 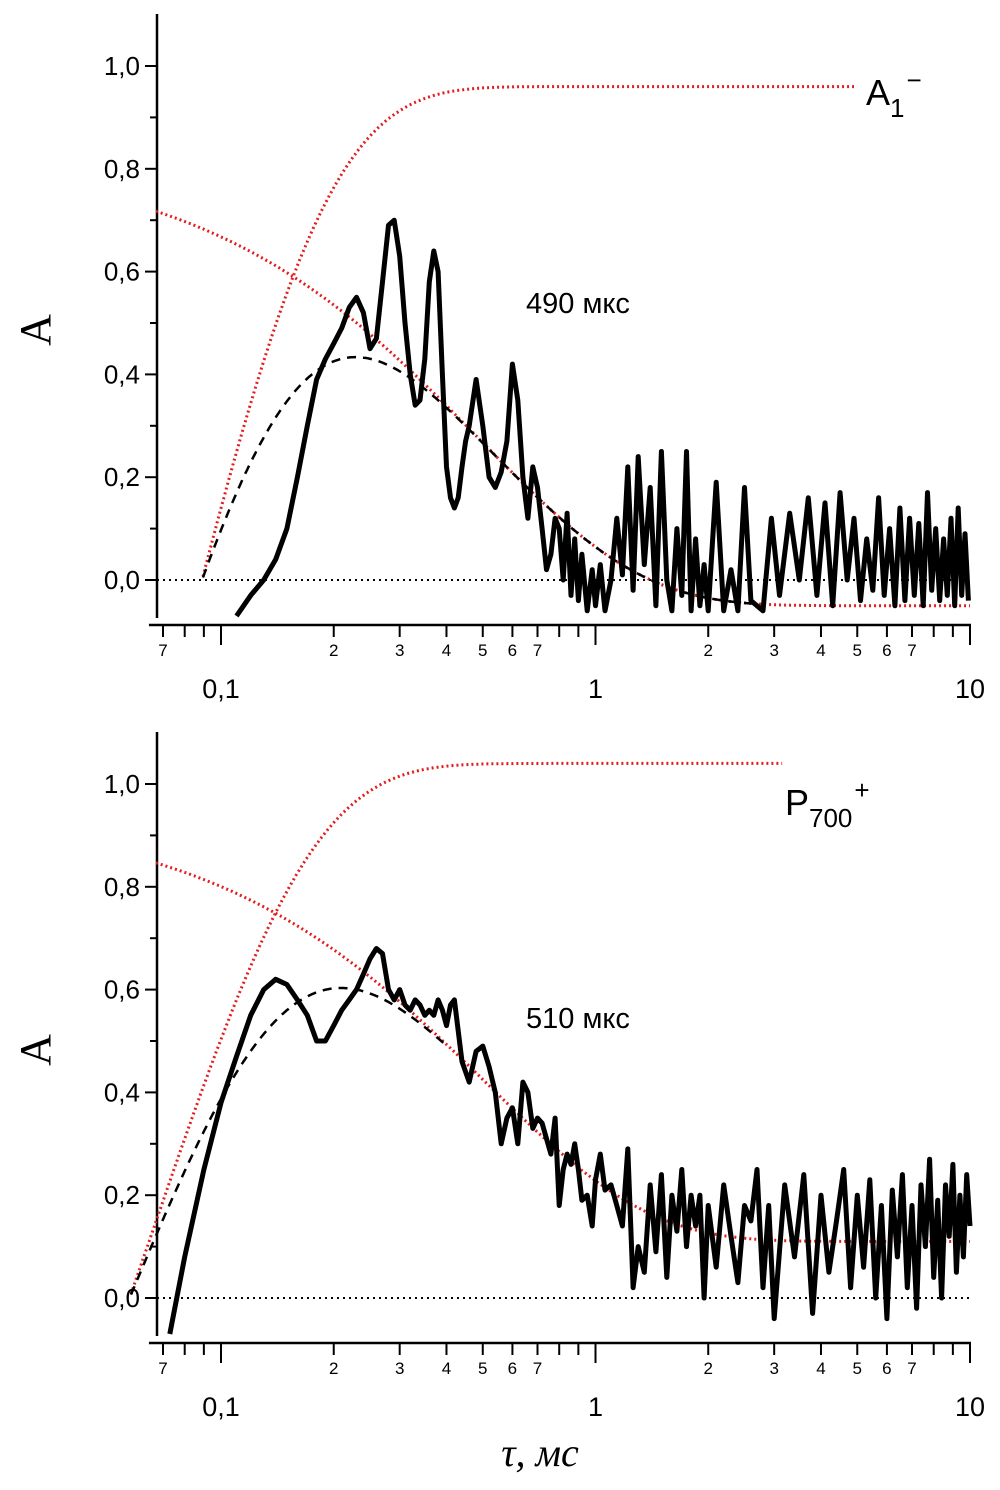 I want to click on top-species-sub: 1, so click(x=897, y=108).